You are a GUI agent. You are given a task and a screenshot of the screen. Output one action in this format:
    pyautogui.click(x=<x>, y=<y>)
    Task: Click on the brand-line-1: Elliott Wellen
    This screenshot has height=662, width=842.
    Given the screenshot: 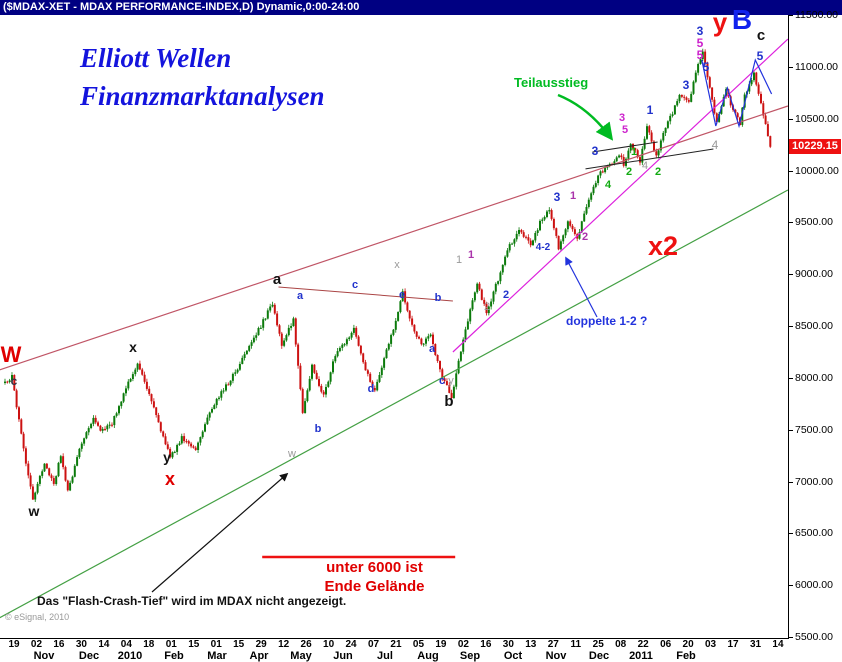 What is the action you would take?
    pyautogui.click(x=156, y=58)
    